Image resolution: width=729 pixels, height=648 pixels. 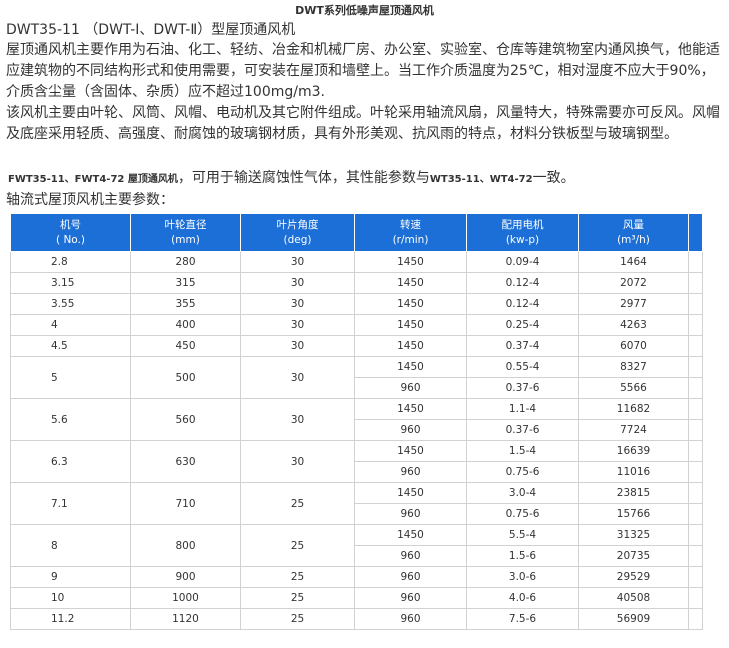 I want to click on cell-motor: 1.5-6, so click(x=522, y=556).